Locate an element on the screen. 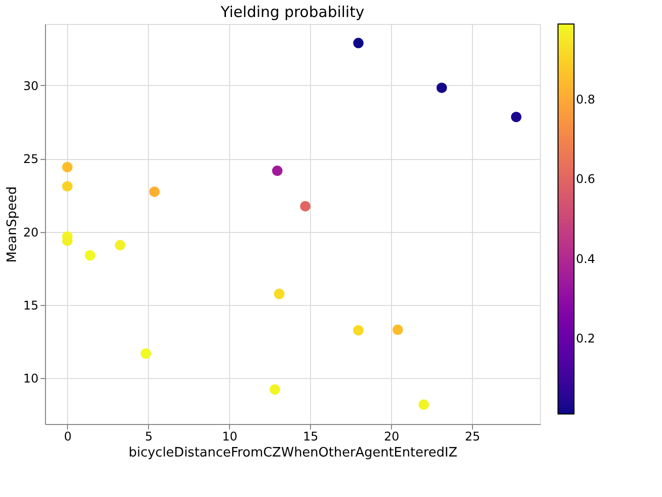  y-axis-title: MeanSpeed is located at coordinates (12, 224).